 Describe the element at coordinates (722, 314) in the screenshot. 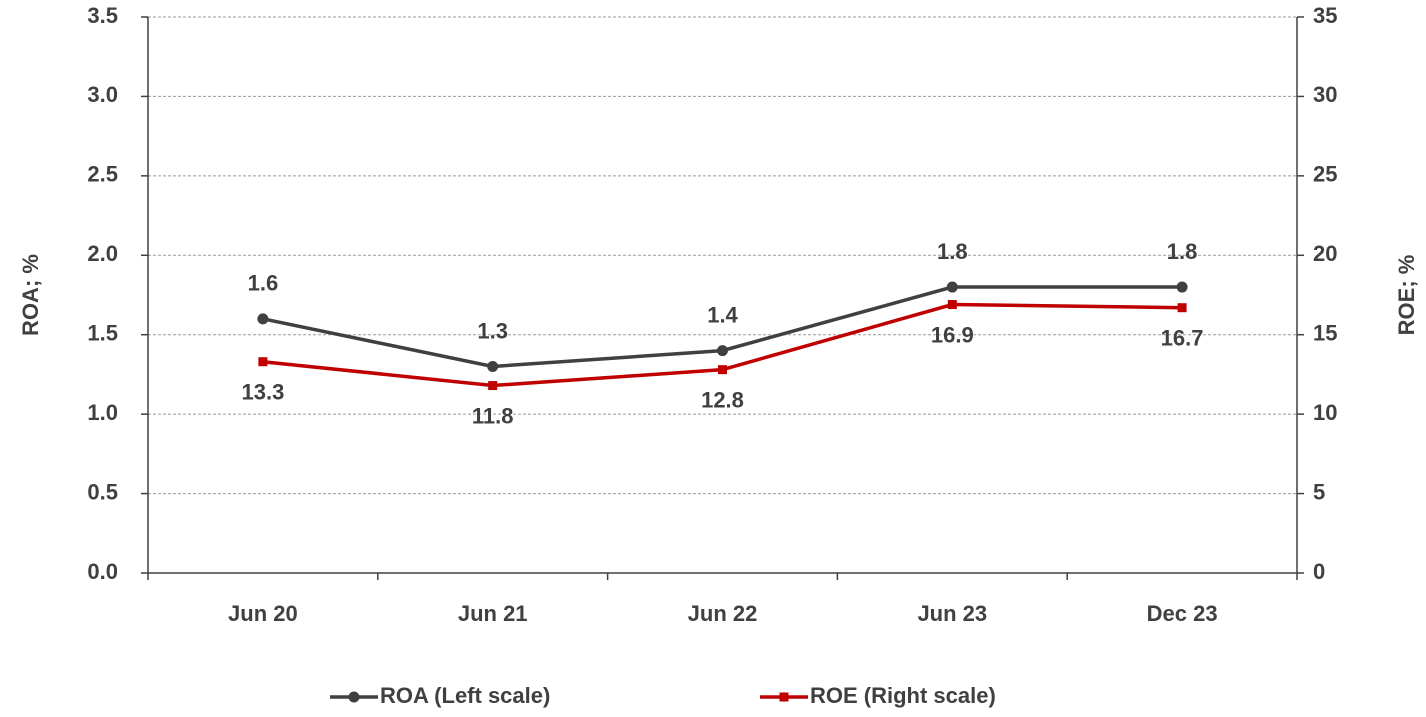

I see `data-label: 1.4` at that location.